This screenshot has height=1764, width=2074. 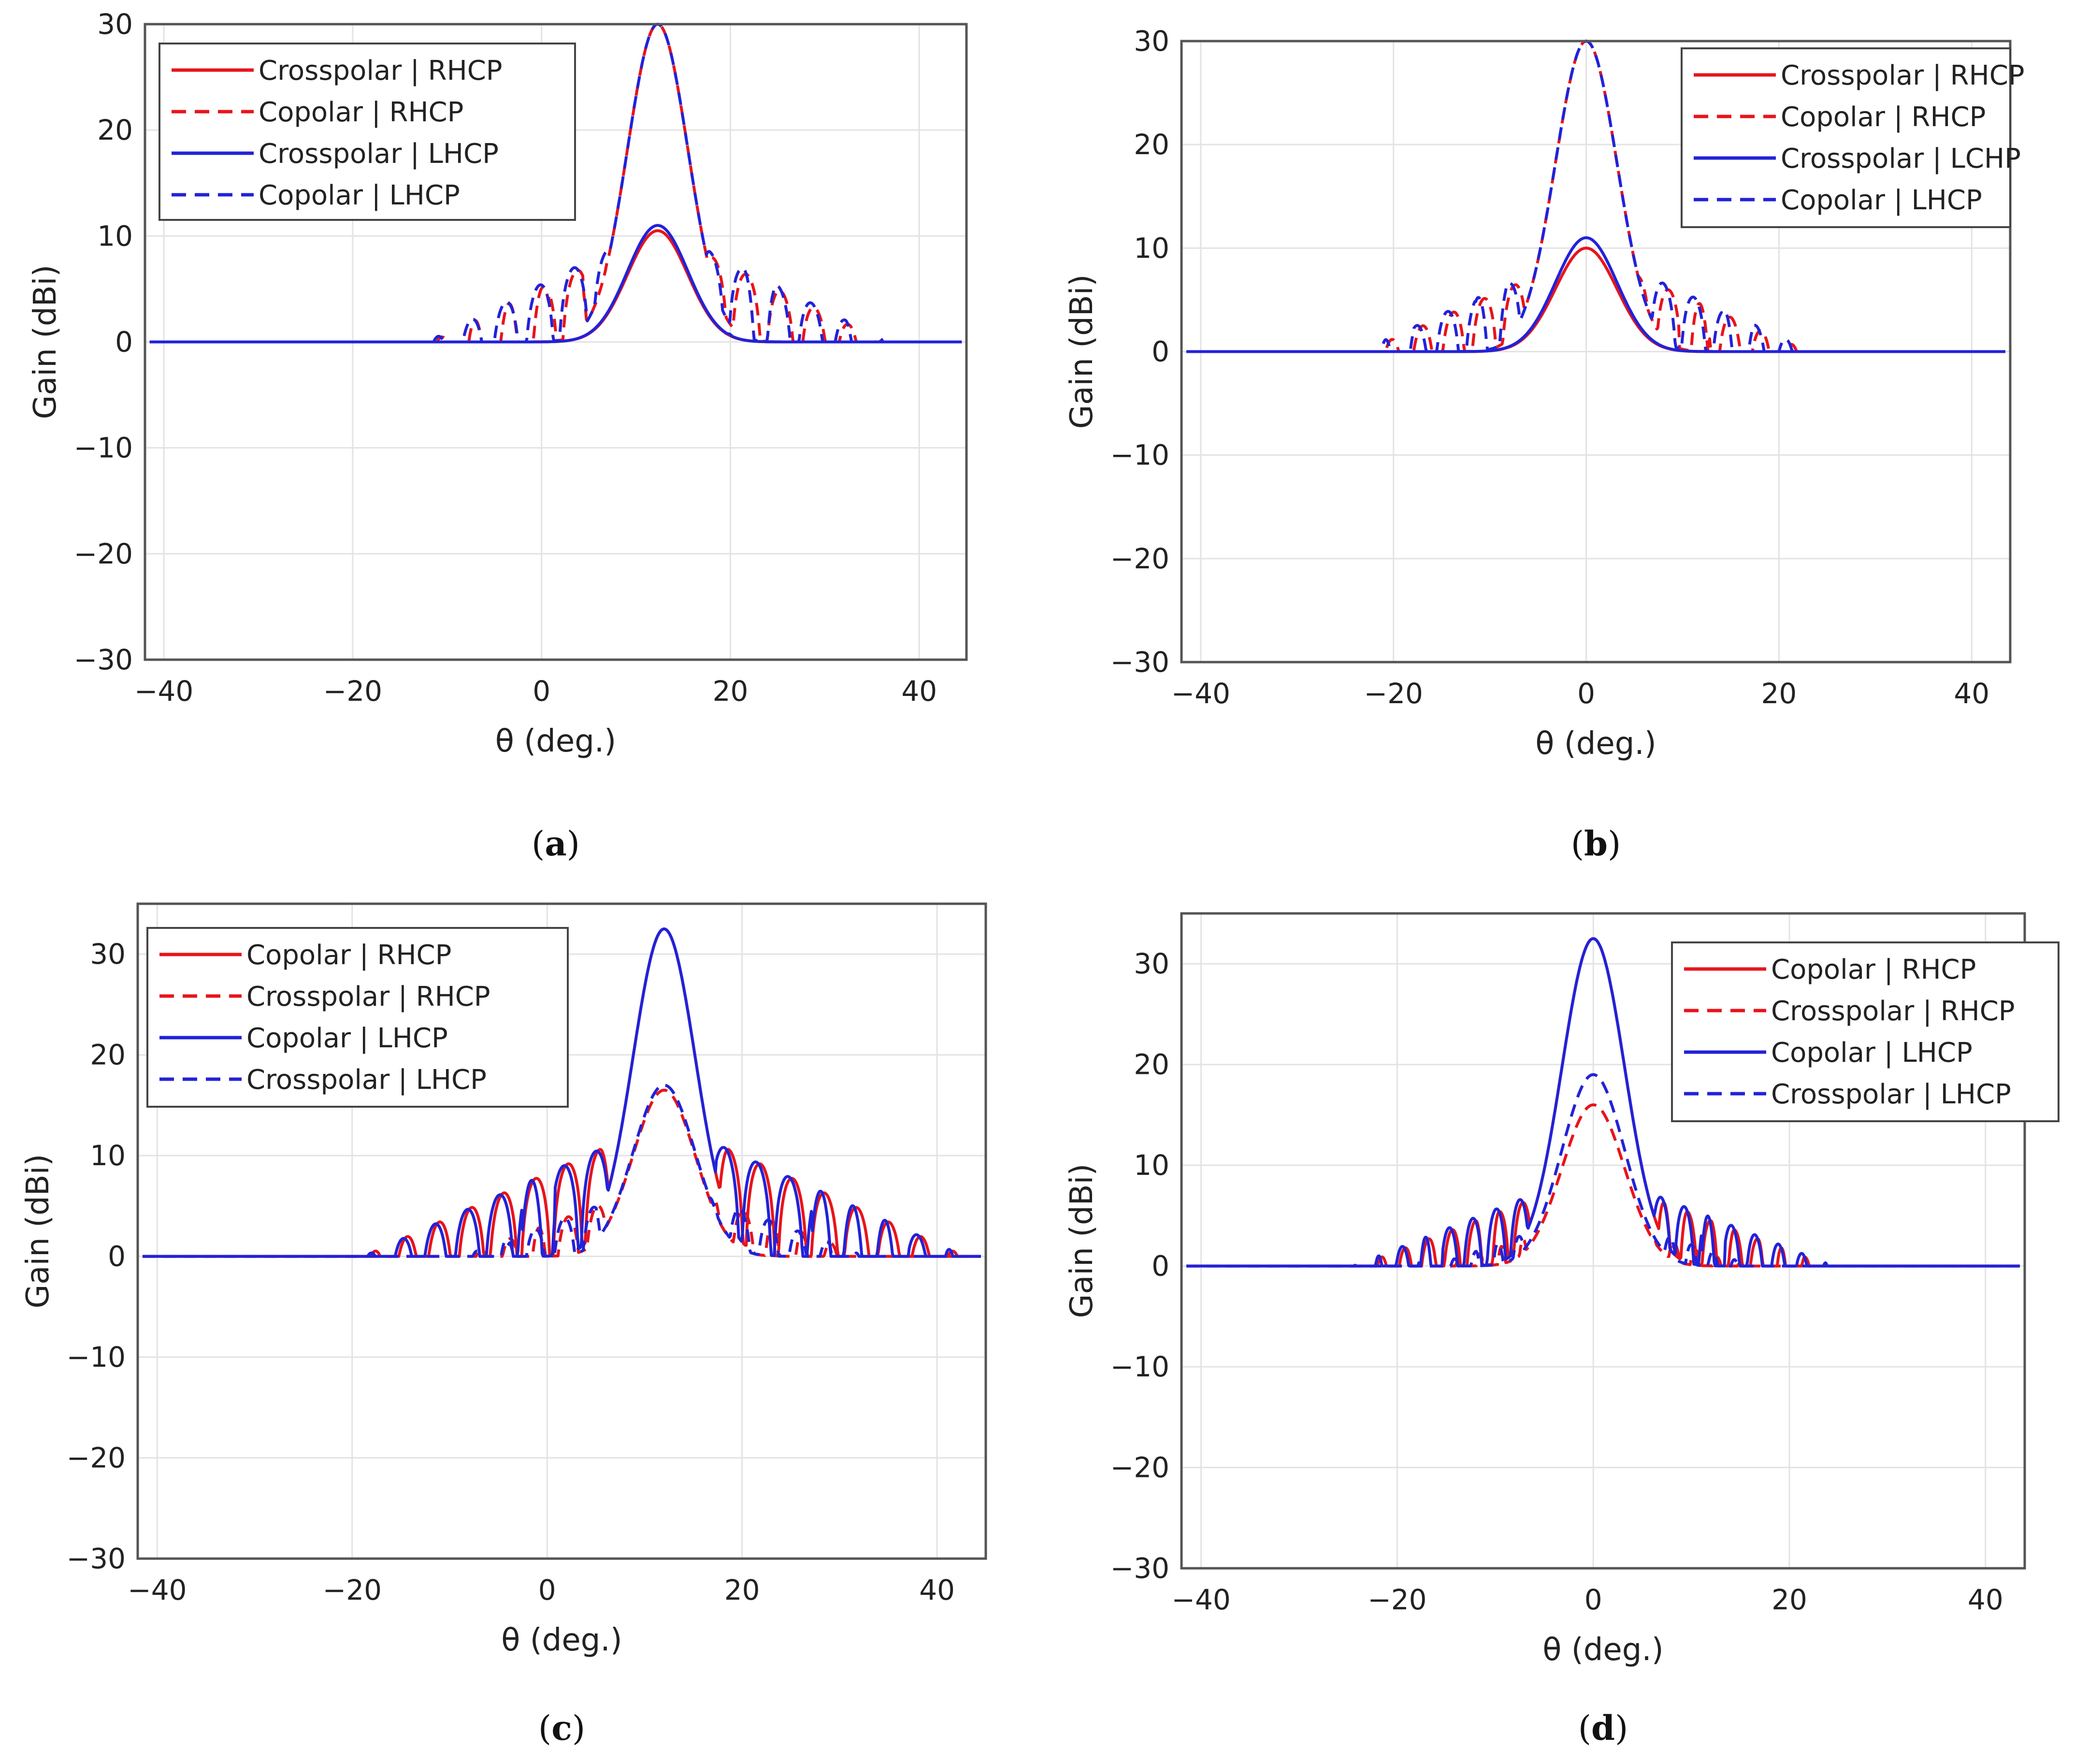 I want to click on panel-caption: (b), so click(x=1596, y=844).